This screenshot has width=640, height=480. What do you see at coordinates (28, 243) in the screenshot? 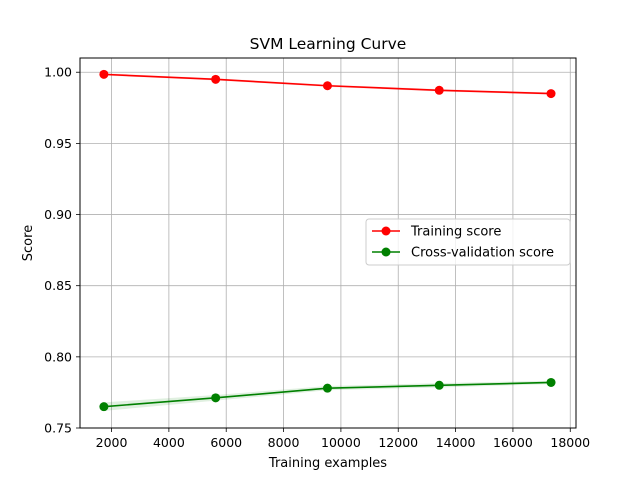
I see `y-axis-label: Score` at bounding box center [28, 243].